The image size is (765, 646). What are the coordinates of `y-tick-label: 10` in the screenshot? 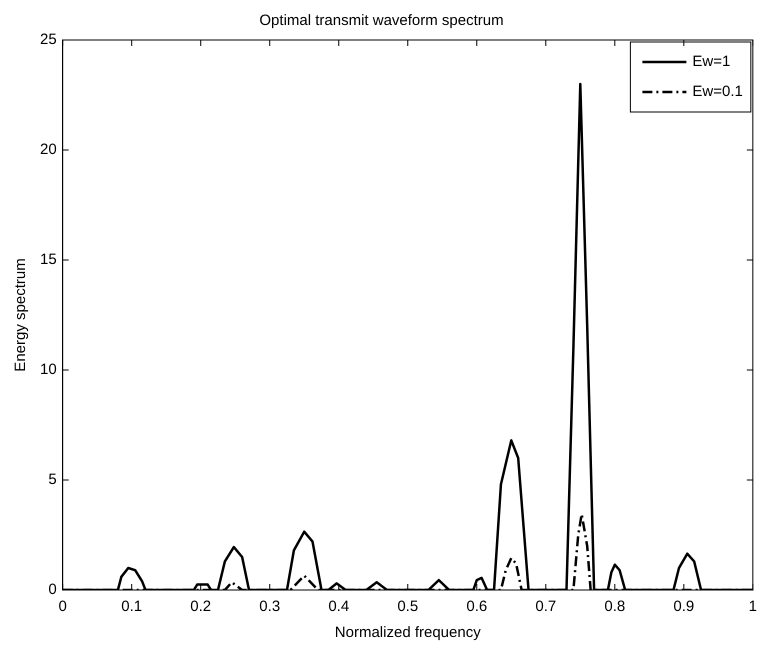 It's located at (48, 369).